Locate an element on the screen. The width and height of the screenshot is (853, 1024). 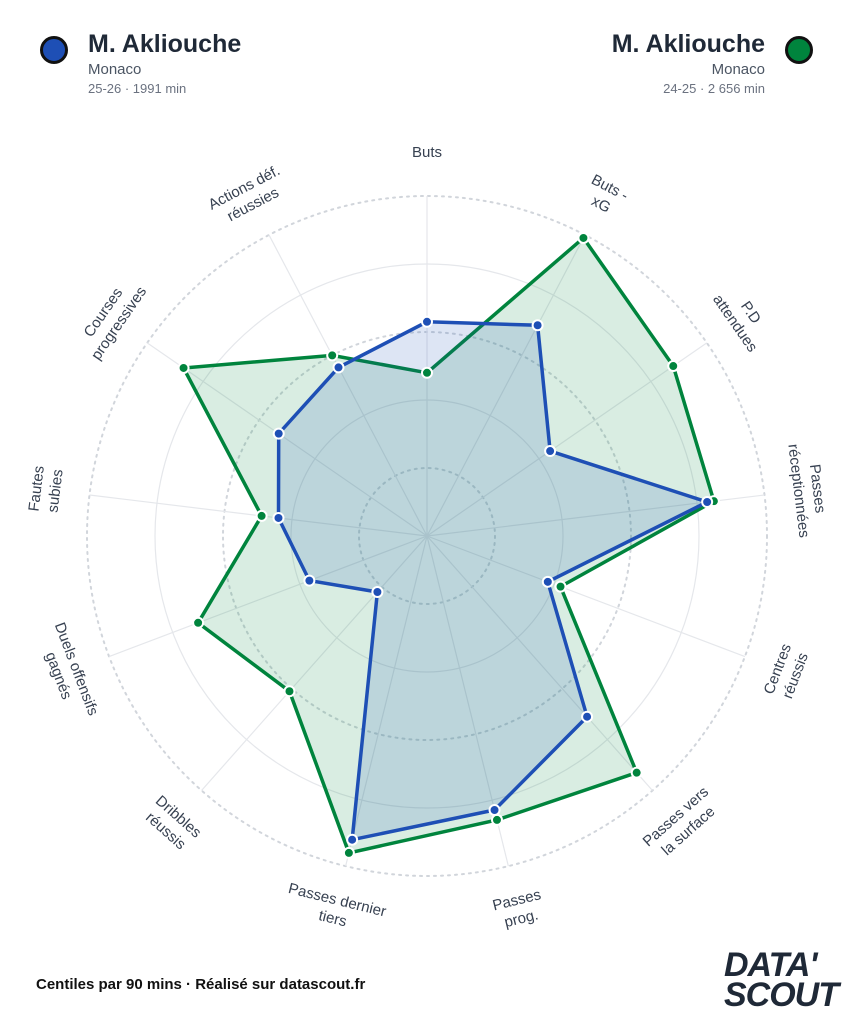
logo-line-2: SCOUT is located at coordinates (781, 995).